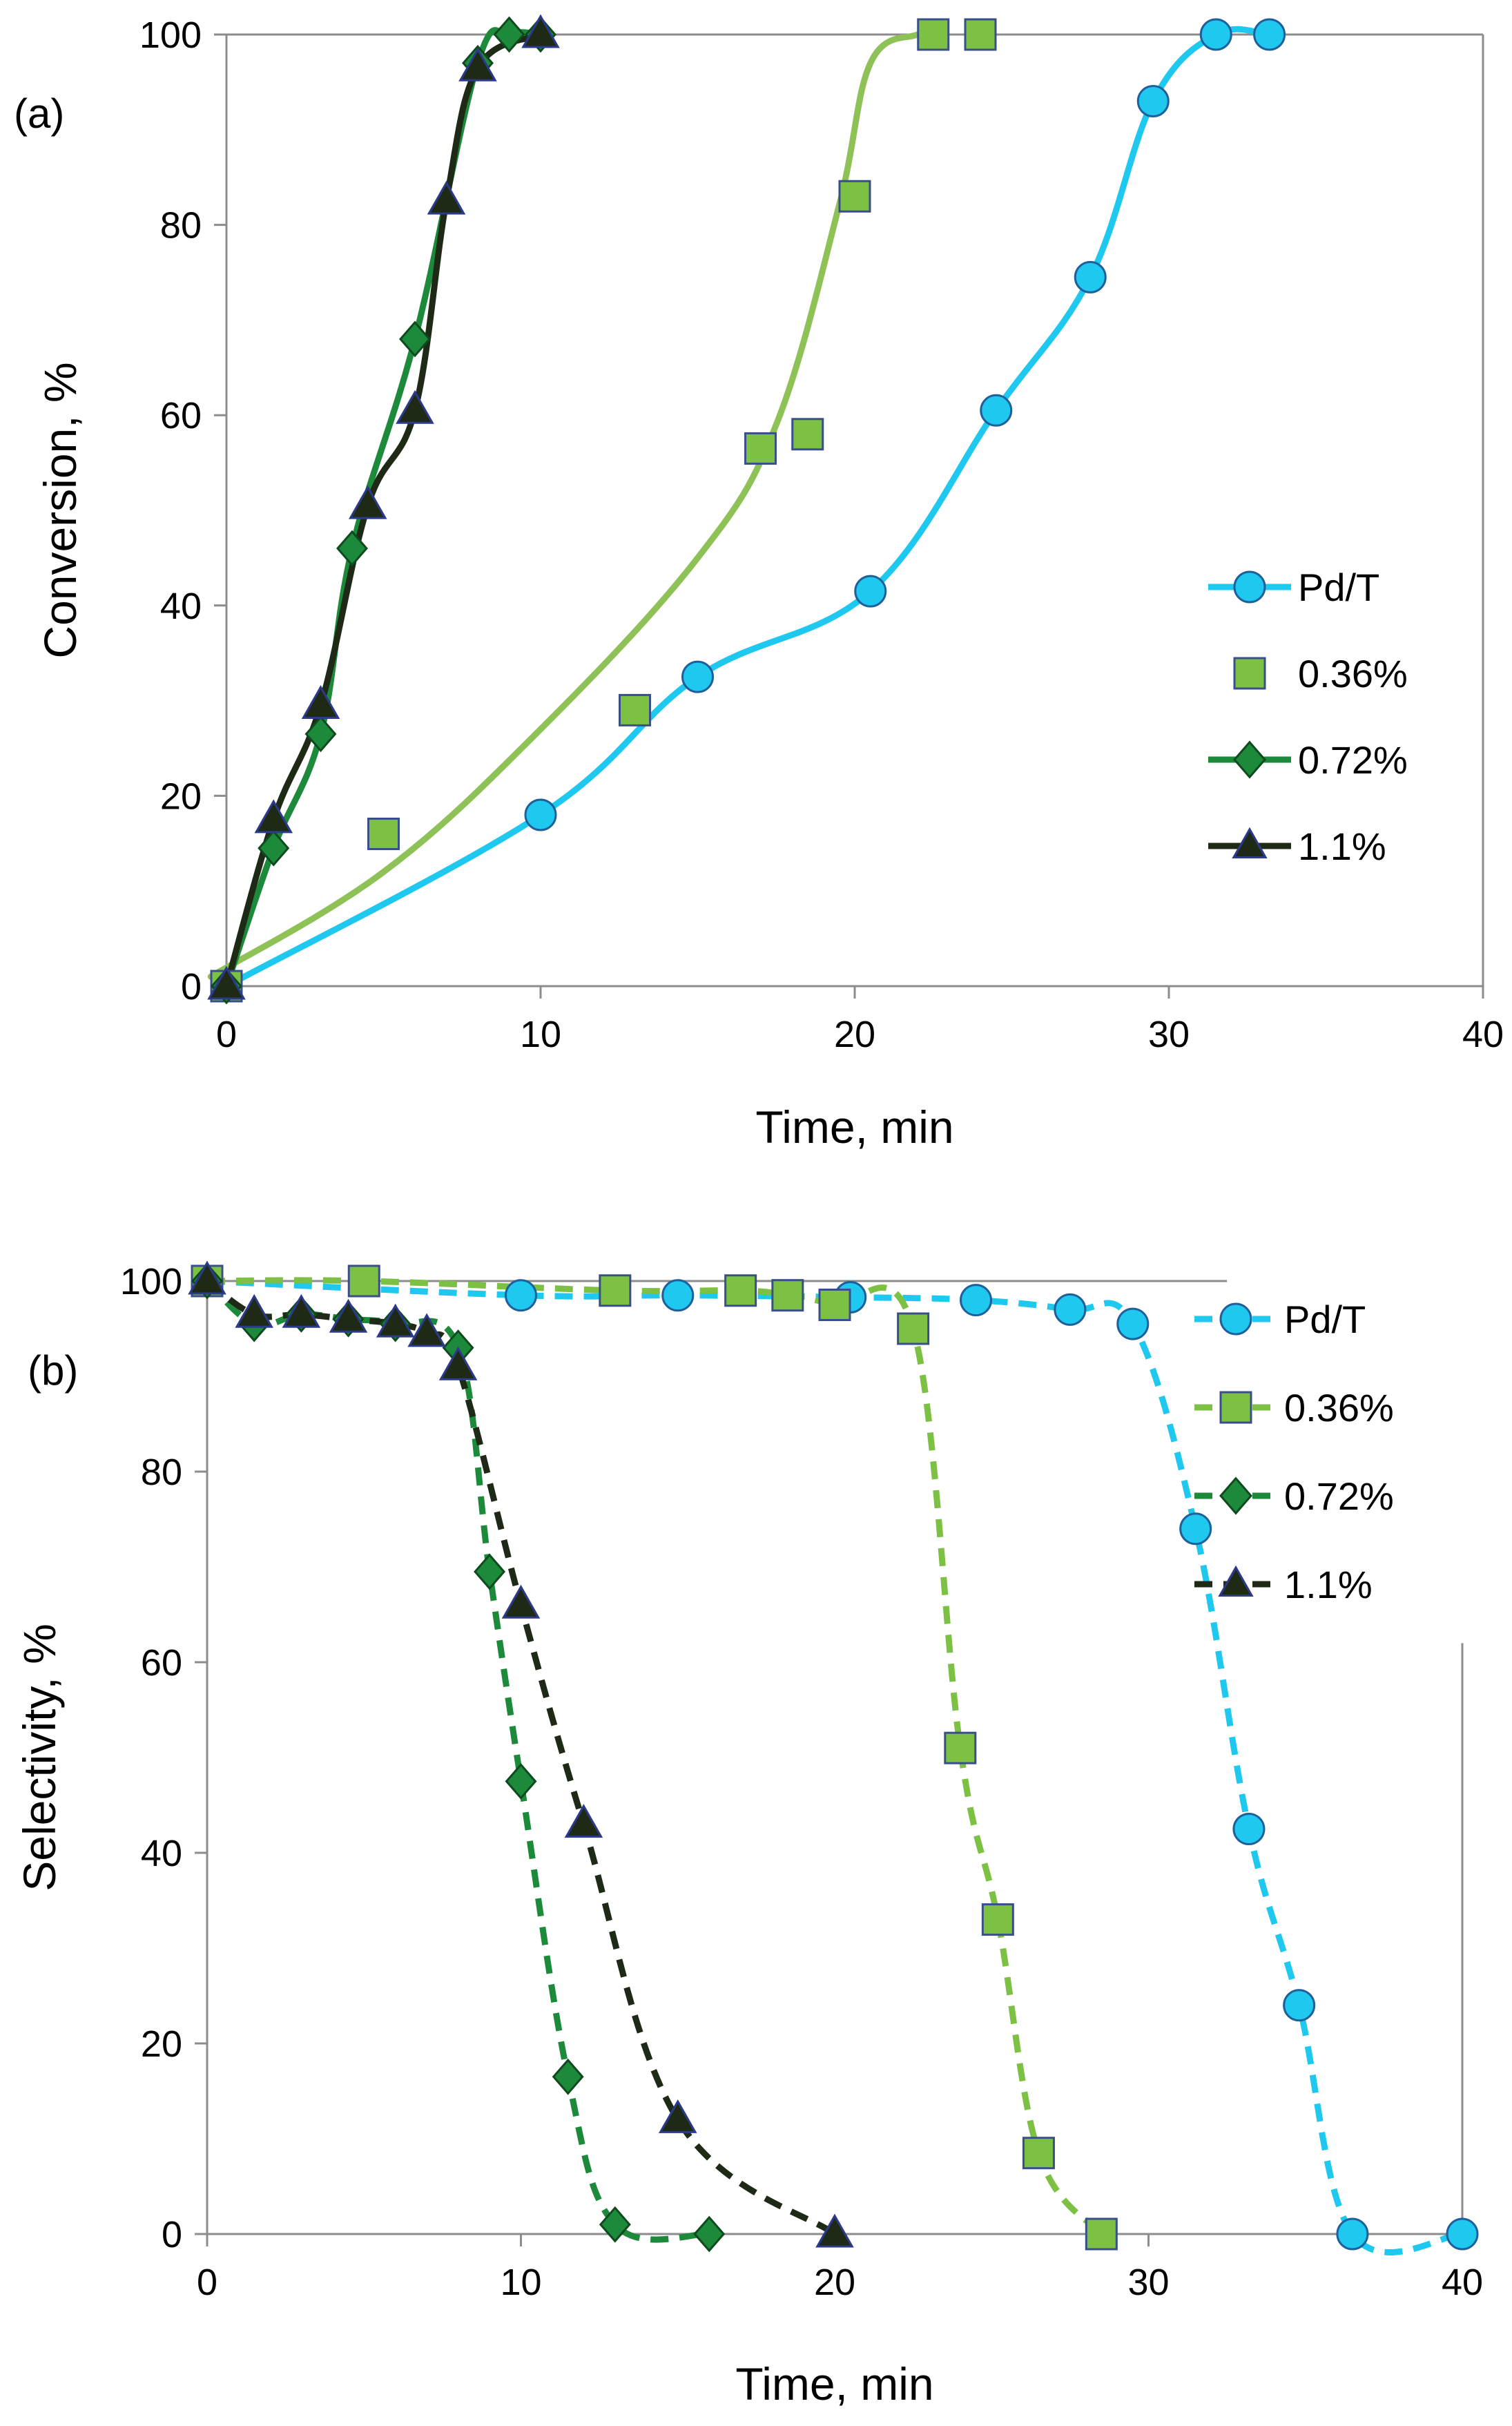 The width and height of the screenshot is (1512, 2426). What do you see at coordinates (53, 1370) in the screenshot?
I see `panel-label: (b)` at bounding box center [53, 1370].